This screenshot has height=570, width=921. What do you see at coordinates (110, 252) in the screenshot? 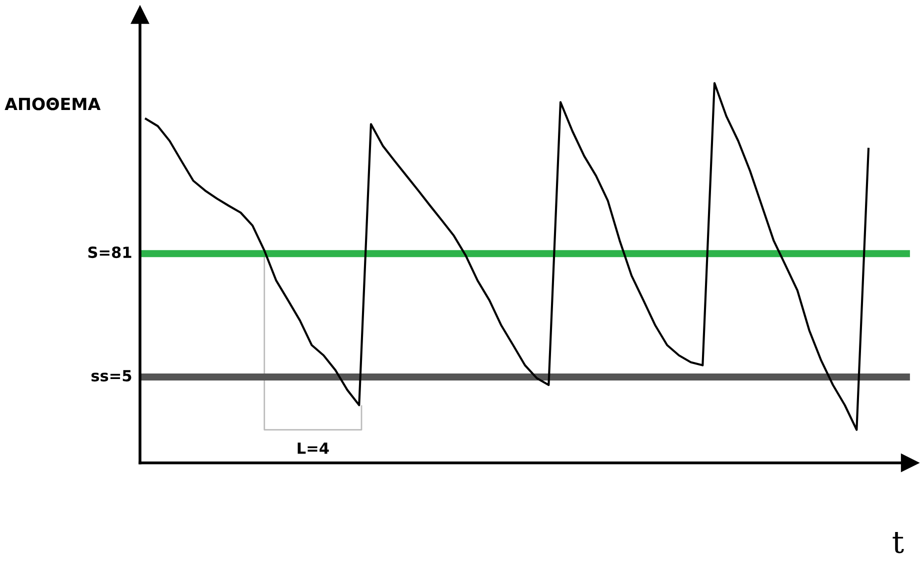
I see `text: S=81` at bounding box center [110, 252].